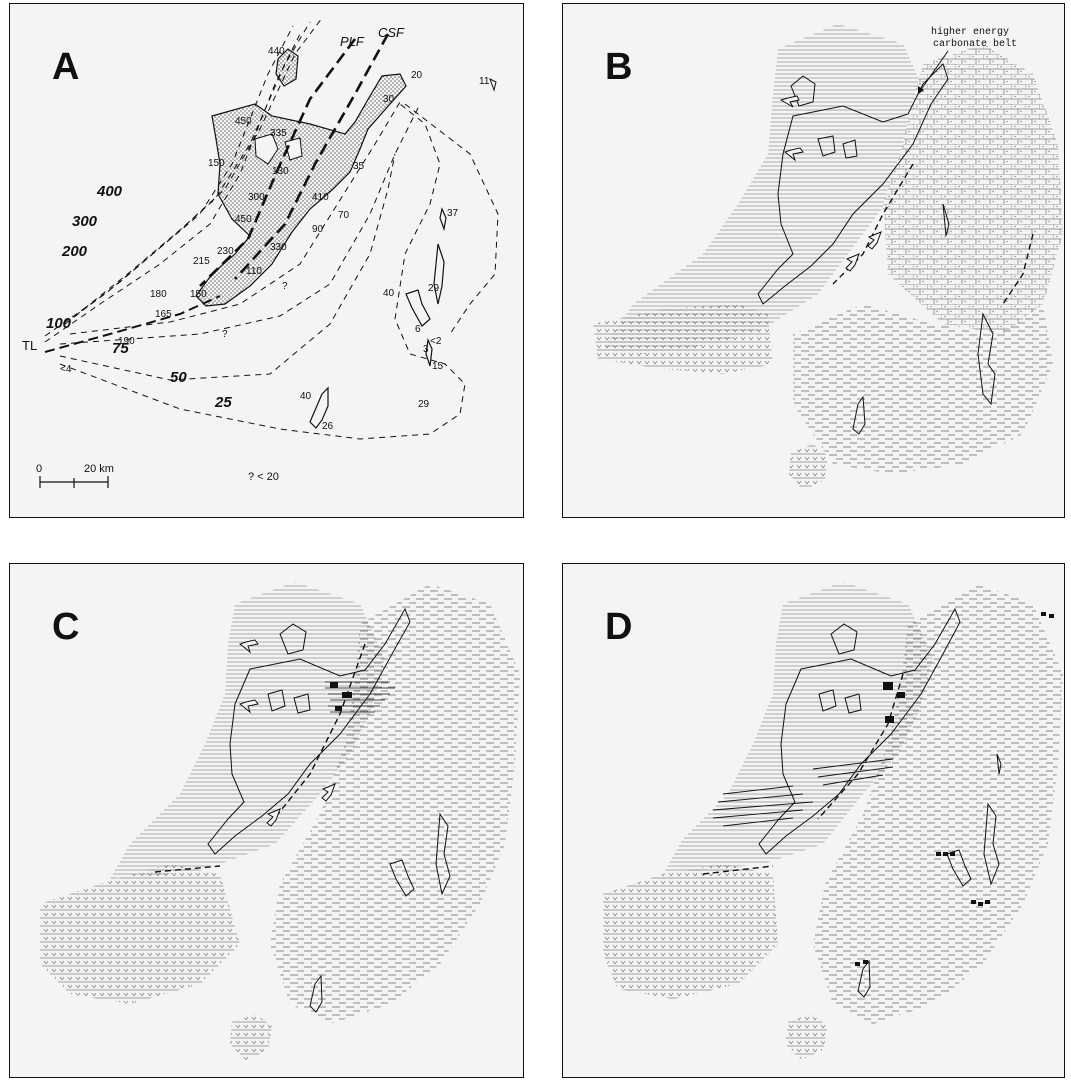  Describe the element at coordinates (619, 627) in the screenshot. I see `panel-label-d: D` at that location.